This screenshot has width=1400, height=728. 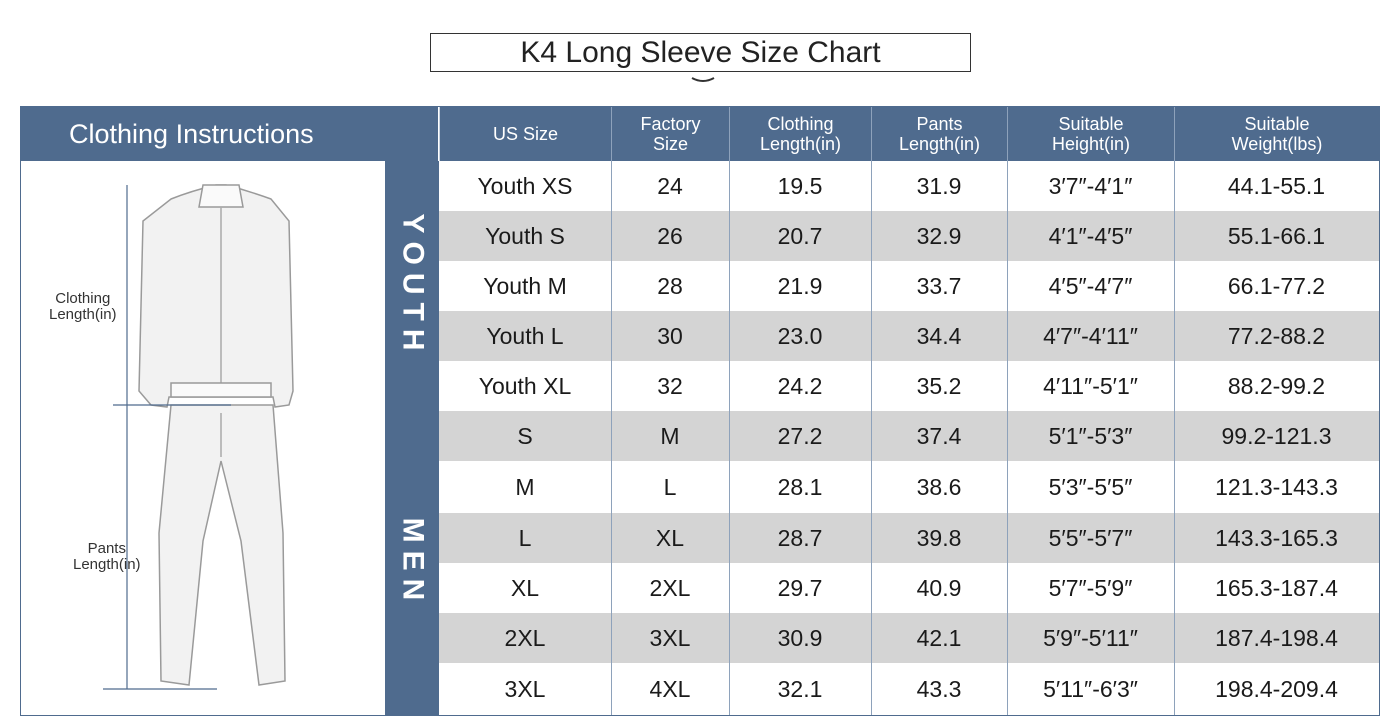 What do you see at coordinates (909, 538) in the screenshot?
I see `table-row: L XL 28.7 39.8 5′5″-5′7″ 143.3-165.3` at bounding box center [909, 538].